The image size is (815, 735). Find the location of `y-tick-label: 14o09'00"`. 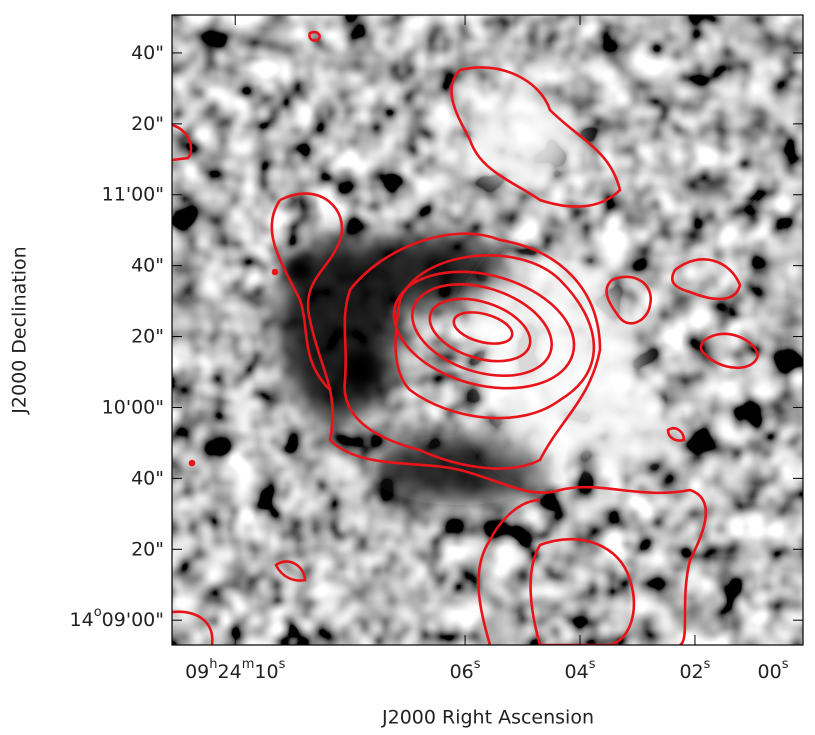

y-tick-label: 14o09'00" is located at coordinates (117, 618).